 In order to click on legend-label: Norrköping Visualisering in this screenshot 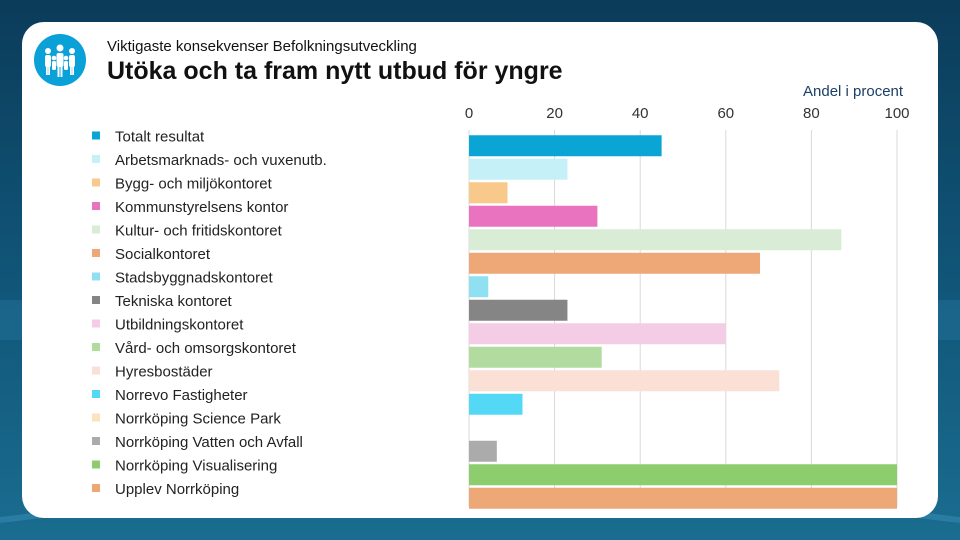, I will do `click(196, 466)`.